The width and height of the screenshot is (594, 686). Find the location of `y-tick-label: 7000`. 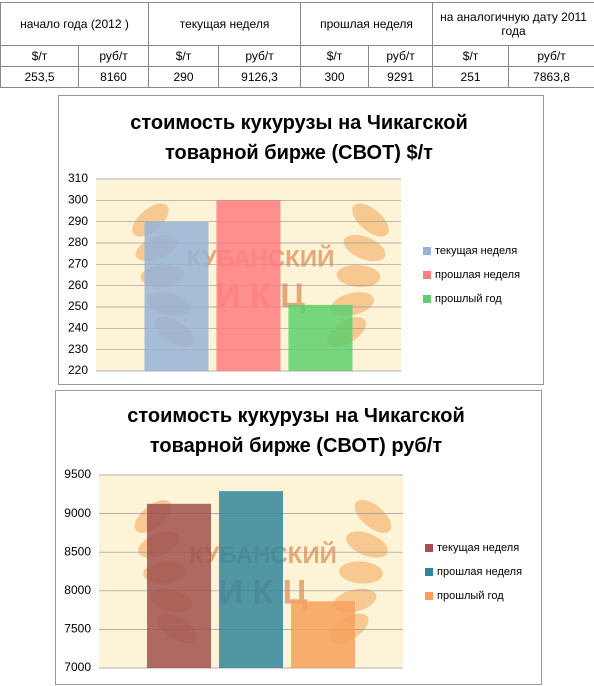

y-tick-label: 7000 is located at coordinates (77, 667).